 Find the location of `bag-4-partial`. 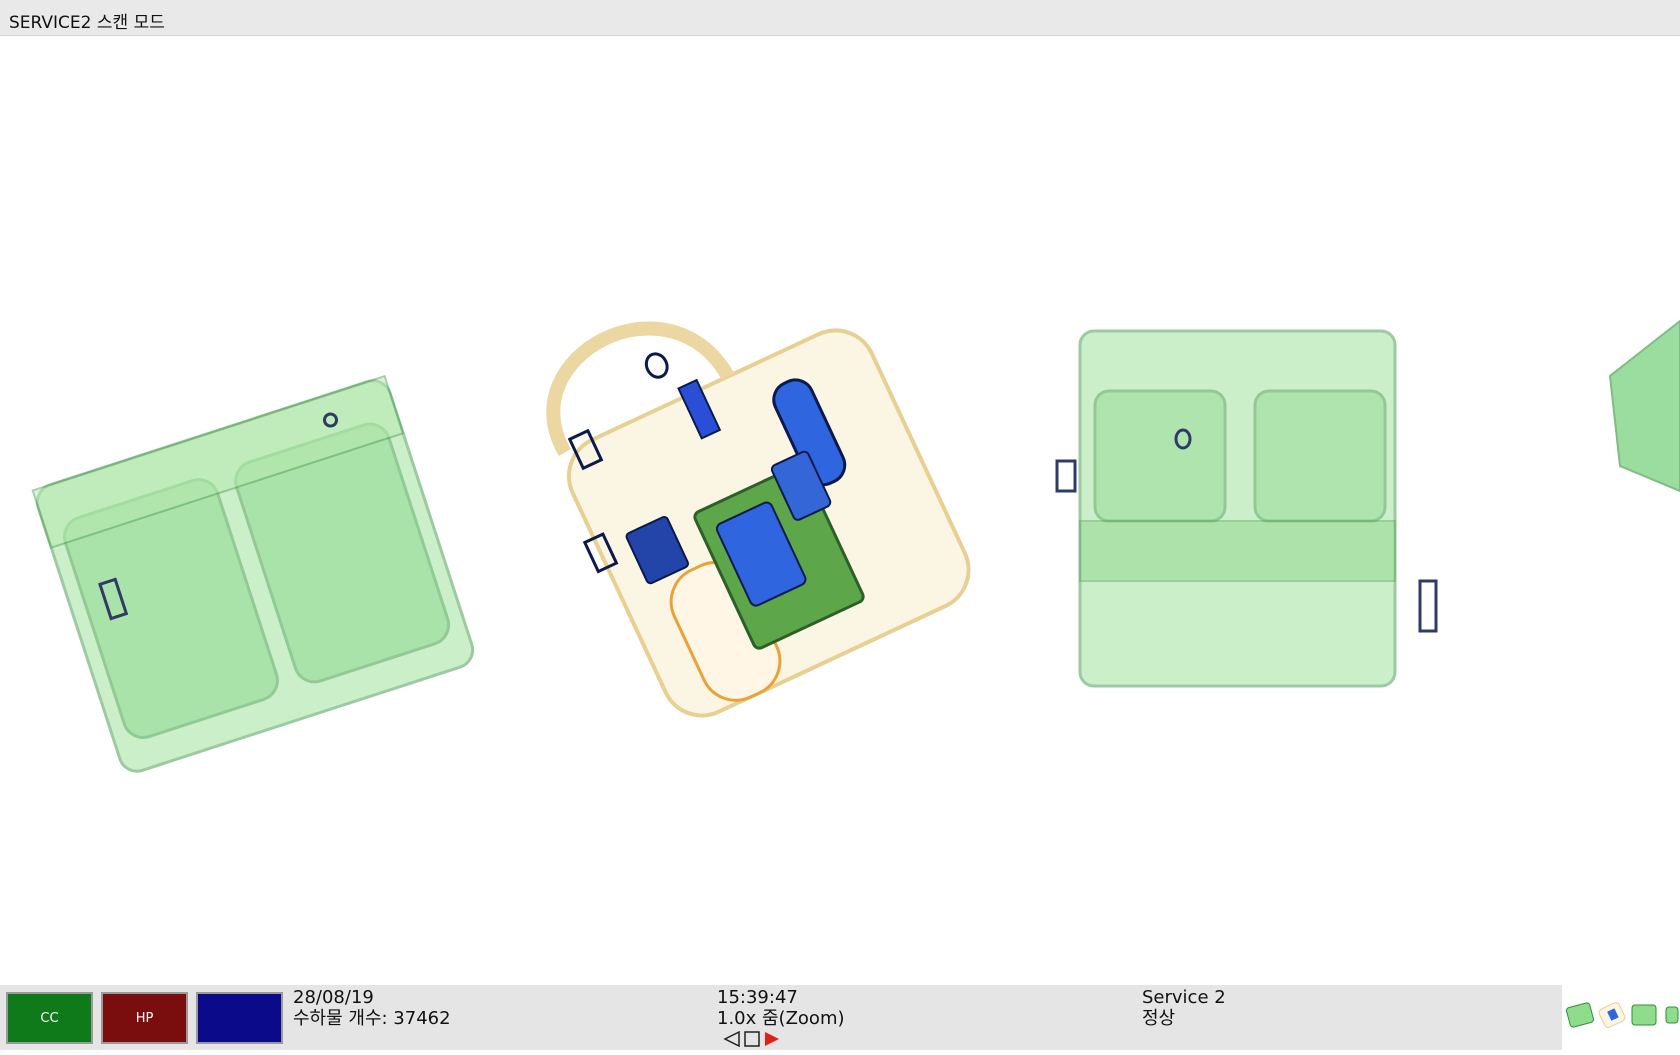

bag-4-partial is located at coordinates (1644, 406).